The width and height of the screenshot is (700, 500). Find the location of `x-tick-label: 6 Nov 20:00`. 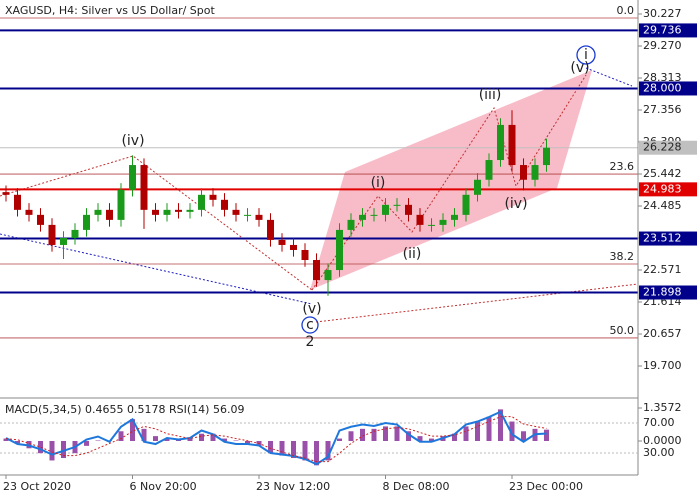

x-tick-label: 6 Nov 20:00 is located at coordinates (163, 486).